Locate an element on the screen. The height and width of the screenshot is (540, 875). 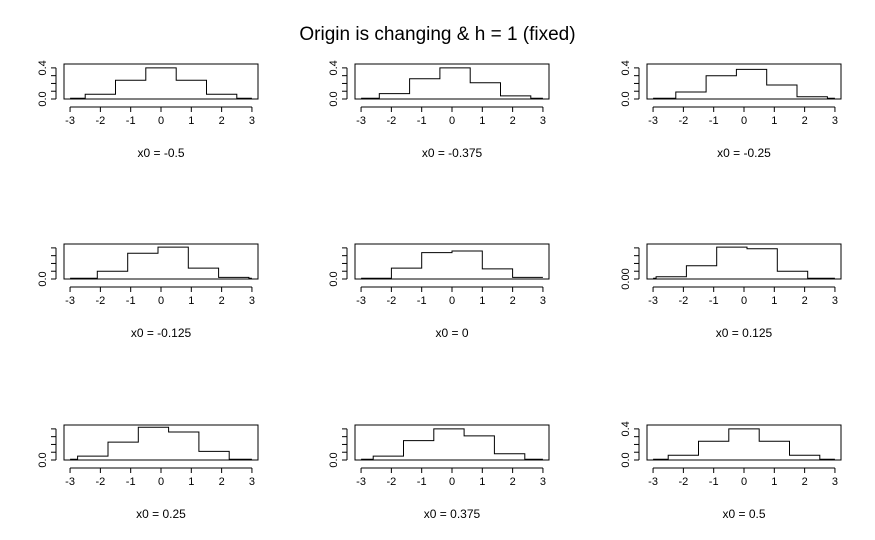
panel-label: x0 = 0.5 is located at coordinates (743, 514).